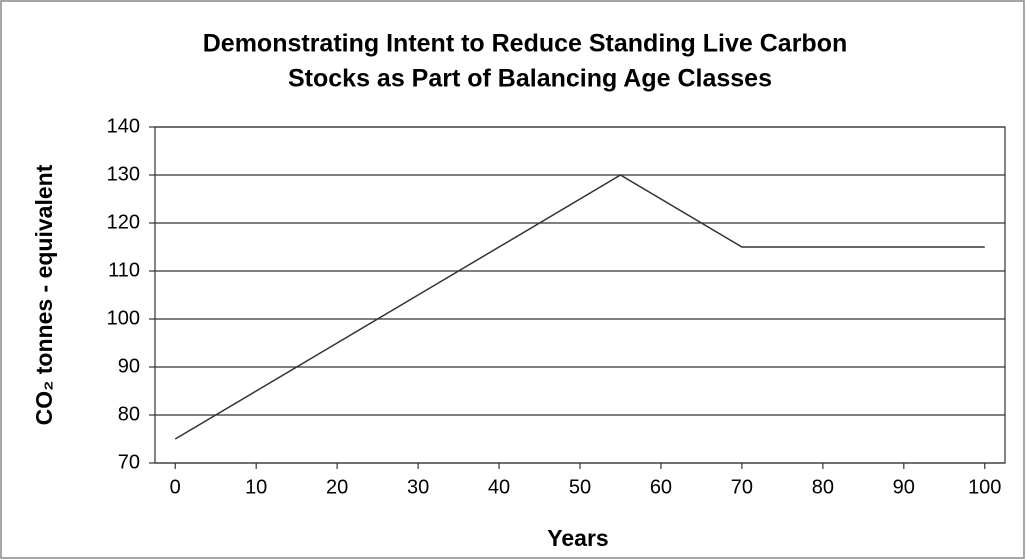  What do you see at coordinates (580, 487) in the screenshot?
I see `x-tick-label: 50` at bounding box center [580, 487].